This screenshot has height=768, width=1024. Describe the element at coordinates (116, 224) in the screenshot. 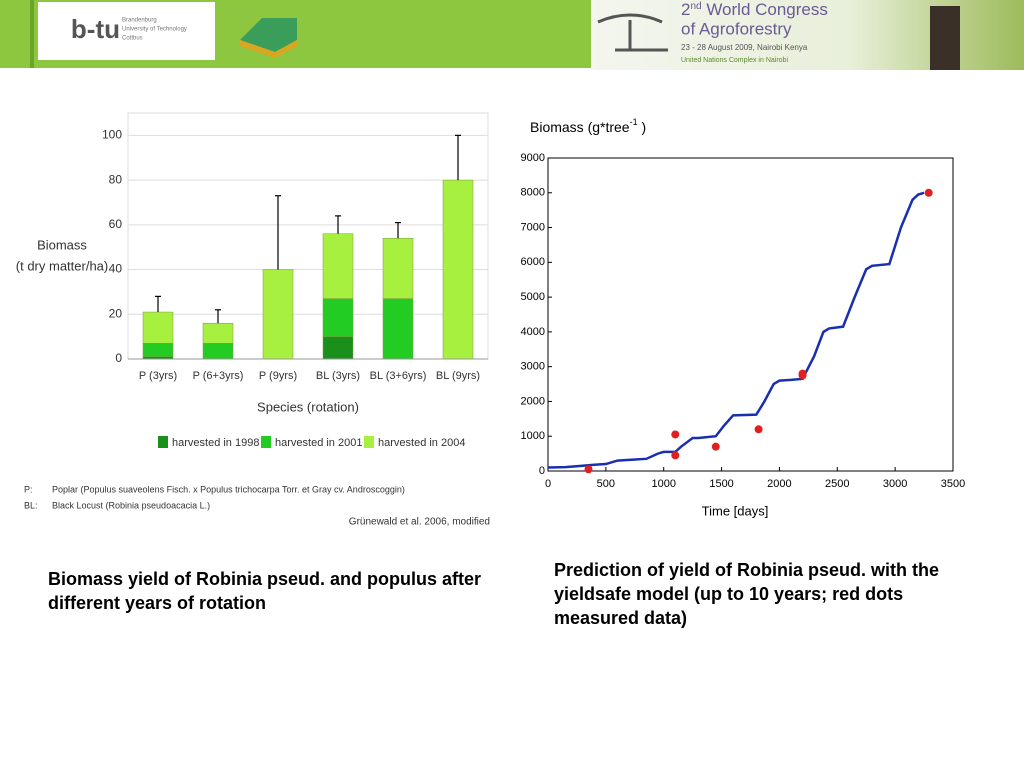

I see `y-tick-label: 60` at that location.